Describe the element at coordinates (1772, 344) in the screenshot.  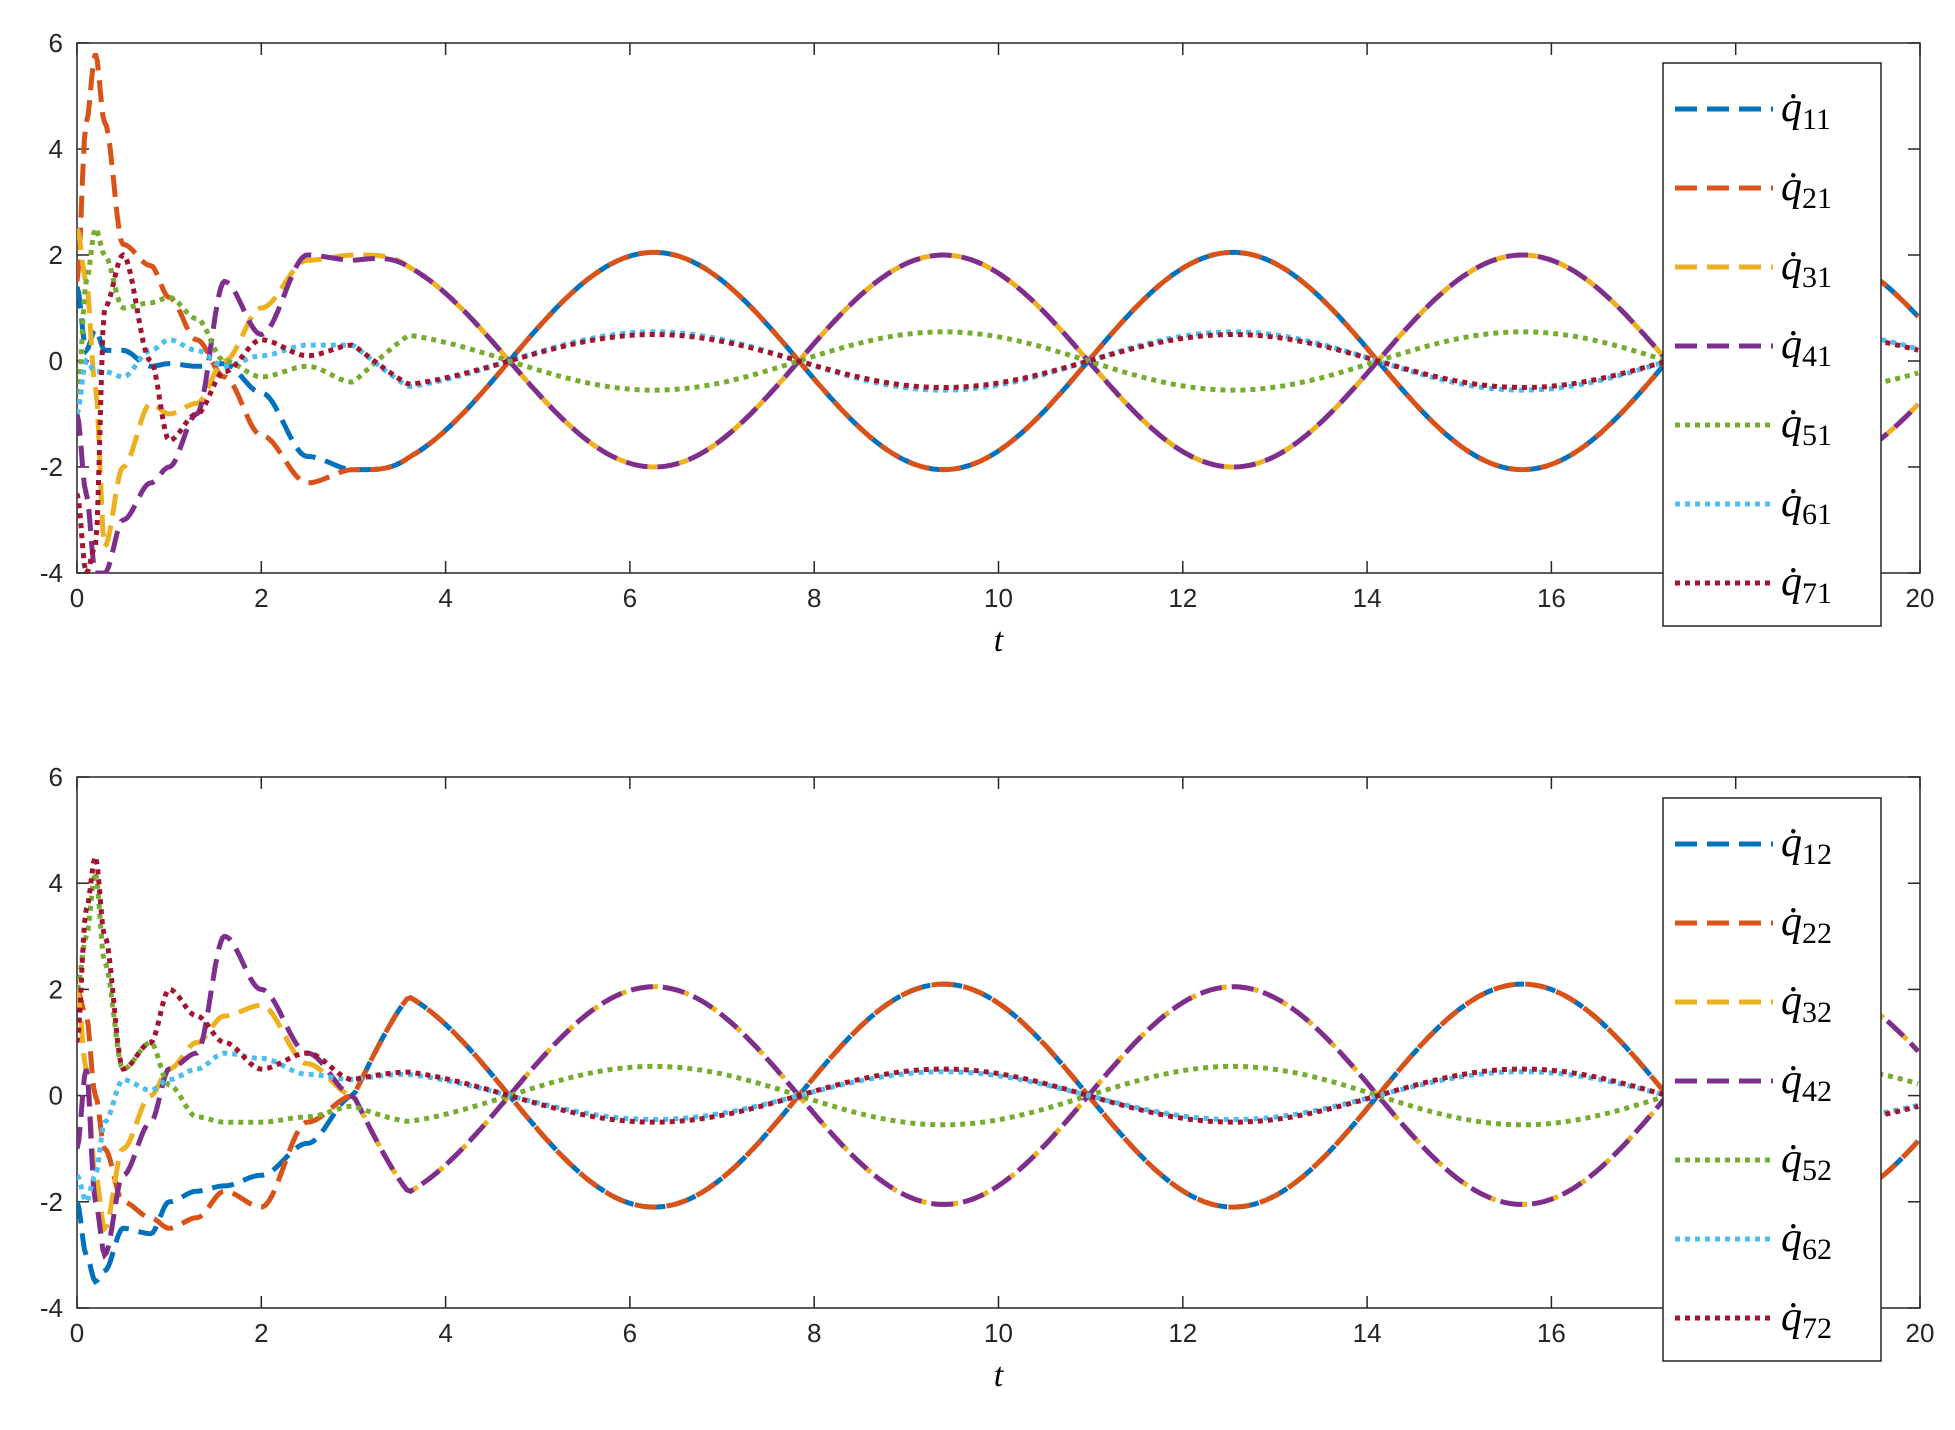
I see `legend: q̇11 q̇21 q̇31 q̇41 q̇51 q̇61 q̇71` at that location.